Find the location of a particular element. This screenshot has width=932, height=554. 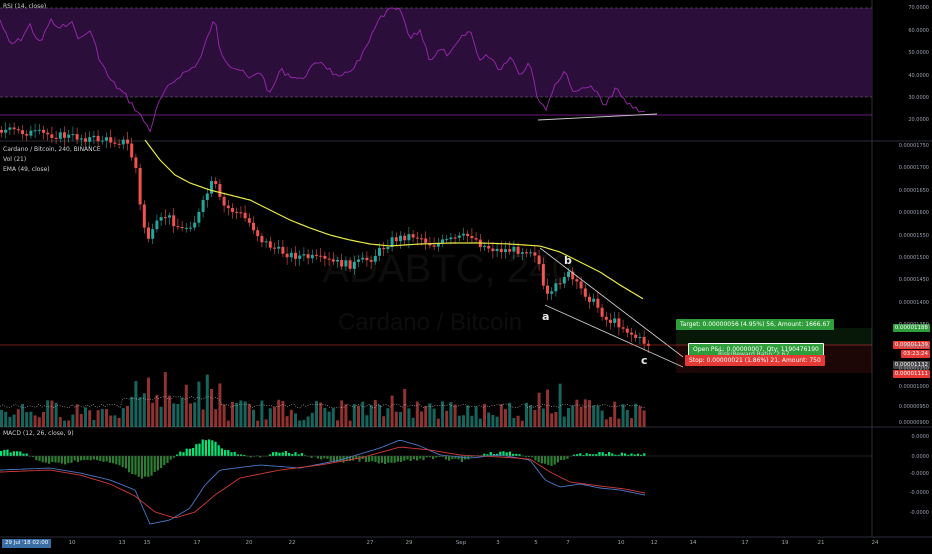

rsi-trendline is located at coordinates (597, 117).